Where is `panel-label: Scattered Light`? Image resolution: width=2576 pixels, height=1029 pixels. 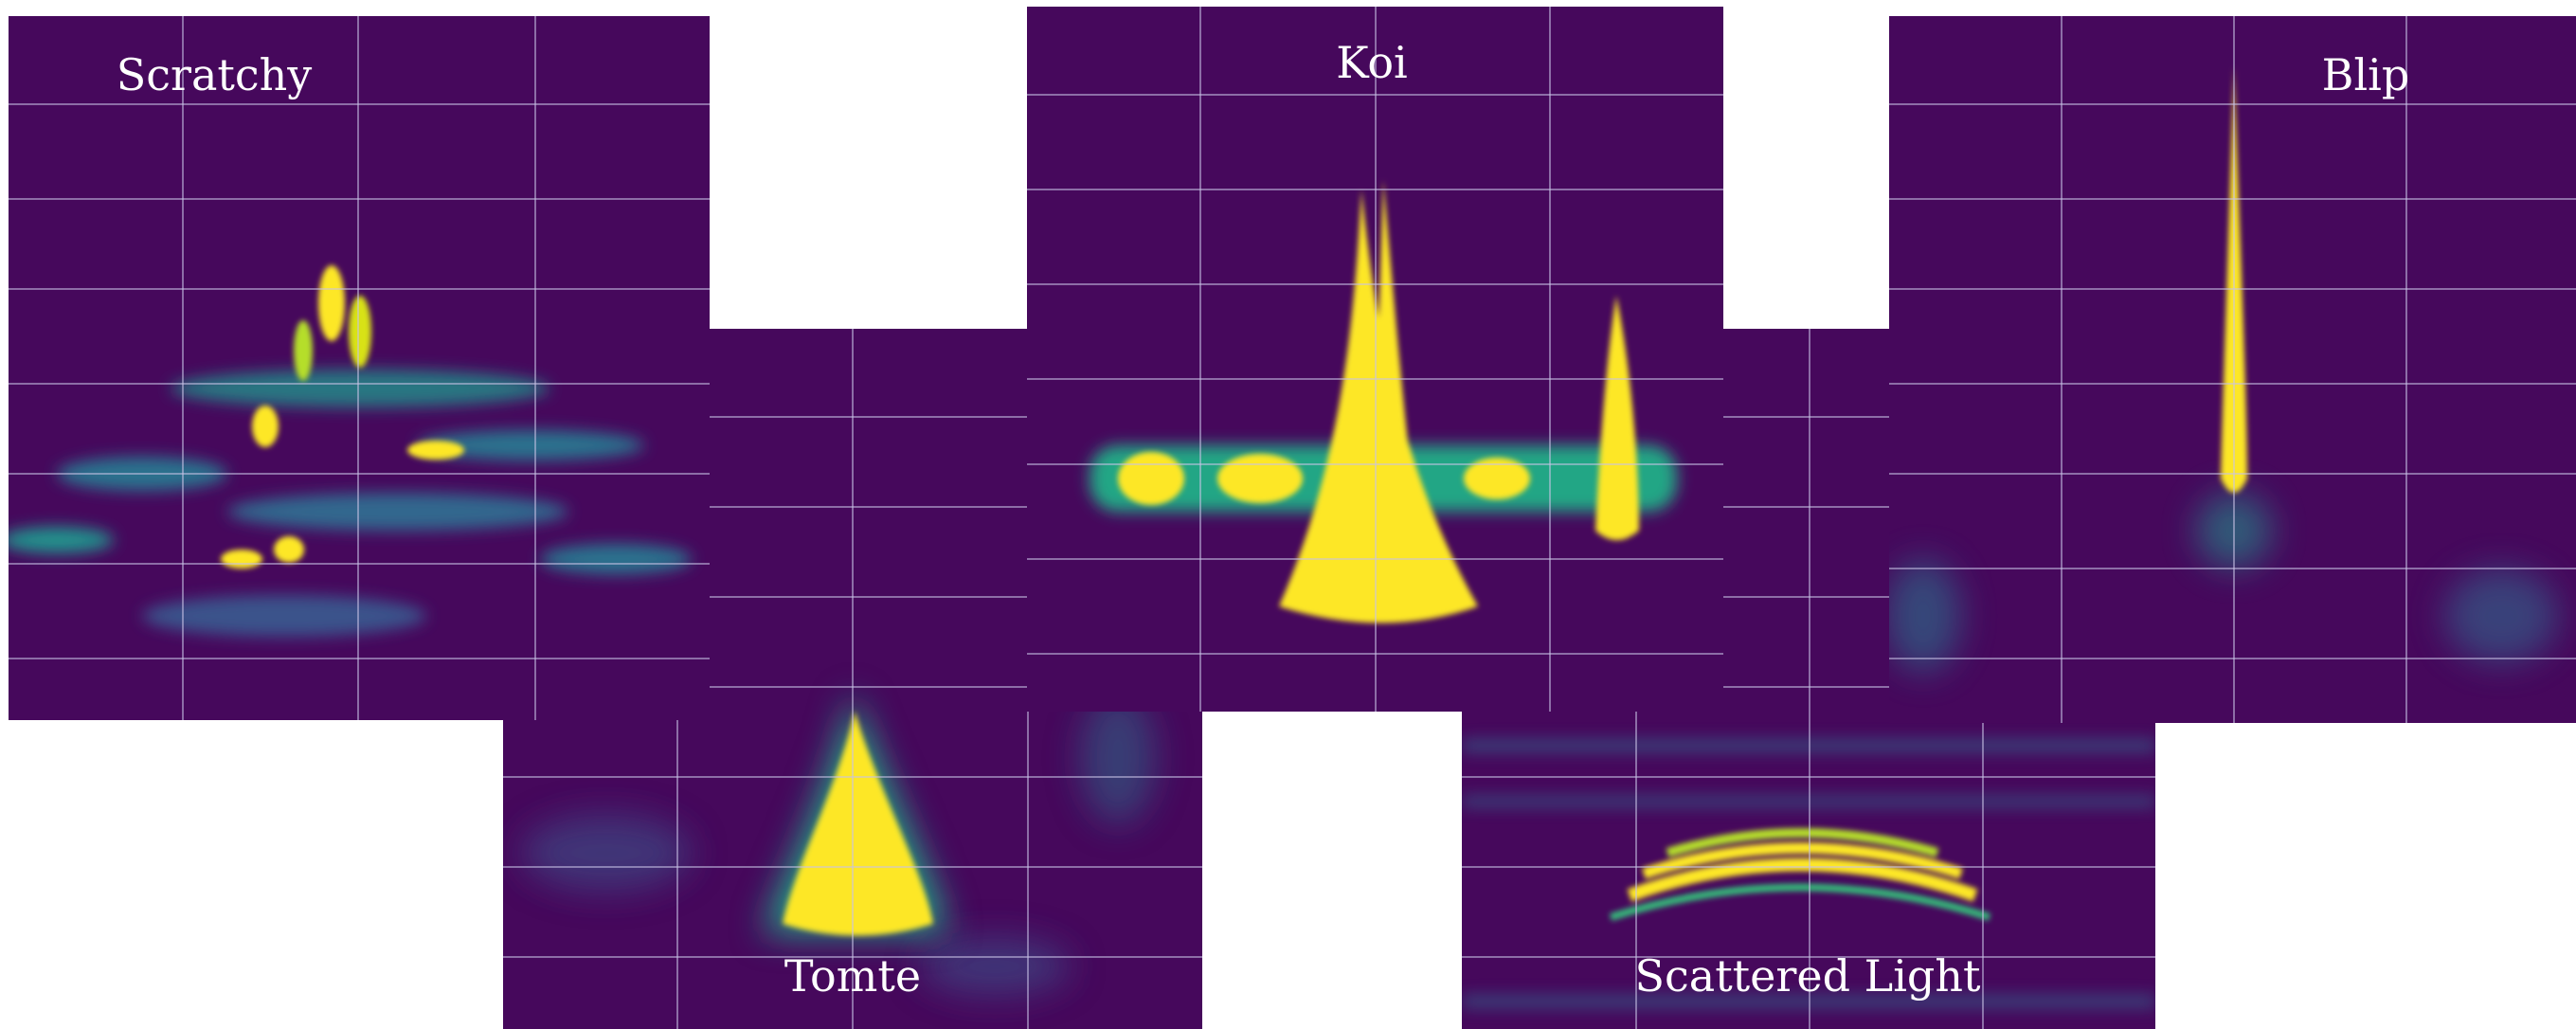
panel-label: Scattered Light is located at coordinates (1808, 976).